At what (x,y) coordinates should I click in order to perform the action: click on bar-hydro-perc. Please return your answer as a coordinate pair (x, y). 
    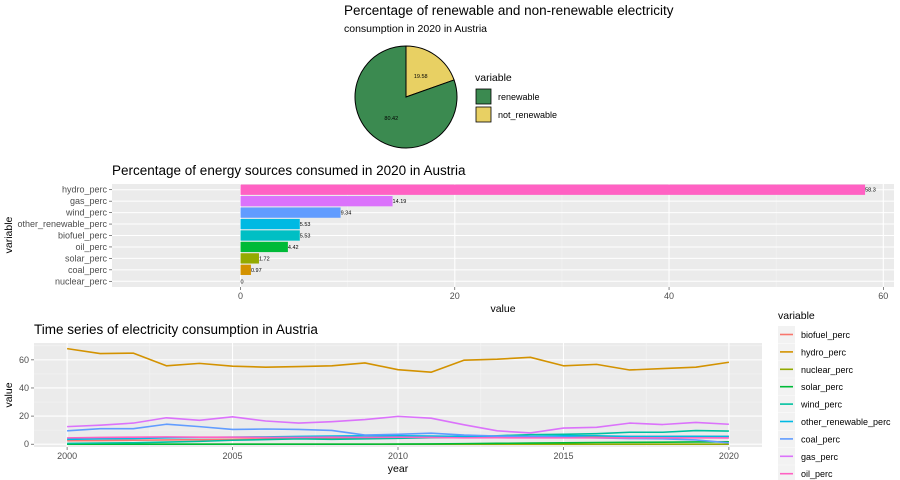
    Looking at the image, I should click on (553, 189).